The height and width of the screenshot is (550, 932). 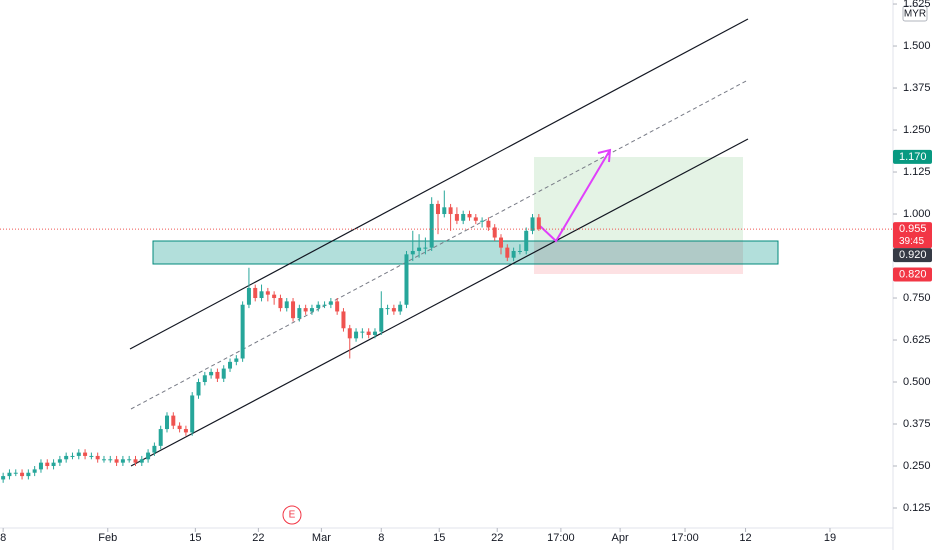 I want to click on currency-box, so click(x=915, y=13).